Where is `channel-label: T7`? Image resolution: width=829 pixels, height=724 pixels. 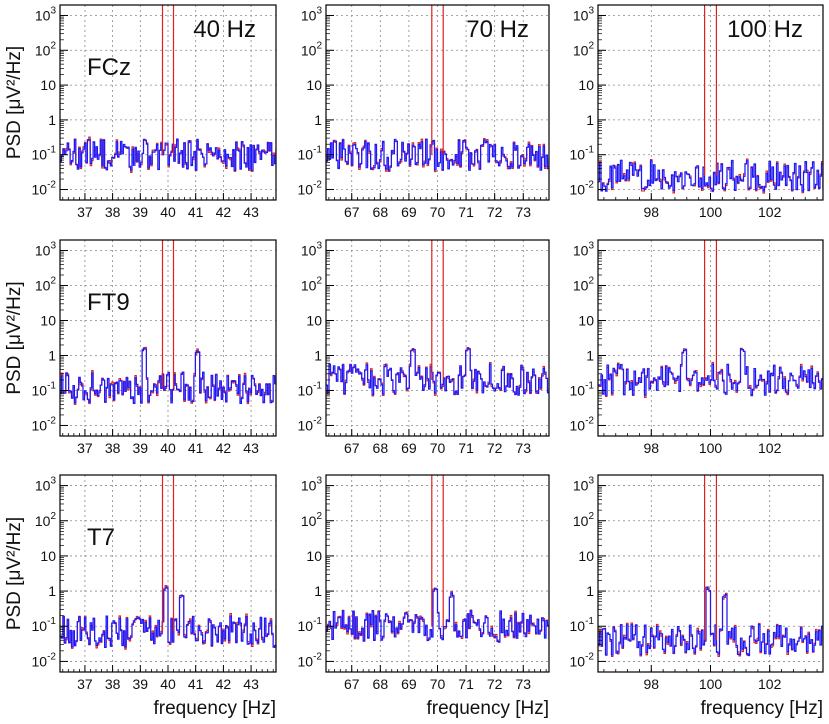
channel-label: T7 is located at coordinates (101, 537).